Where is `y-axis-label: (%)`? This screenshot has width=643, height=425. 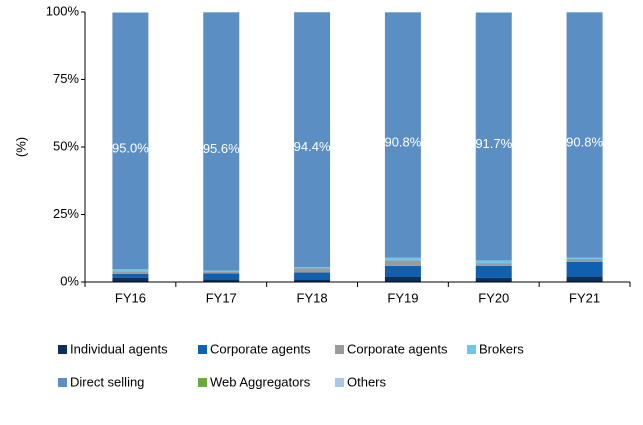 y-axis-label: (%) is located at coordinates (20, 147).